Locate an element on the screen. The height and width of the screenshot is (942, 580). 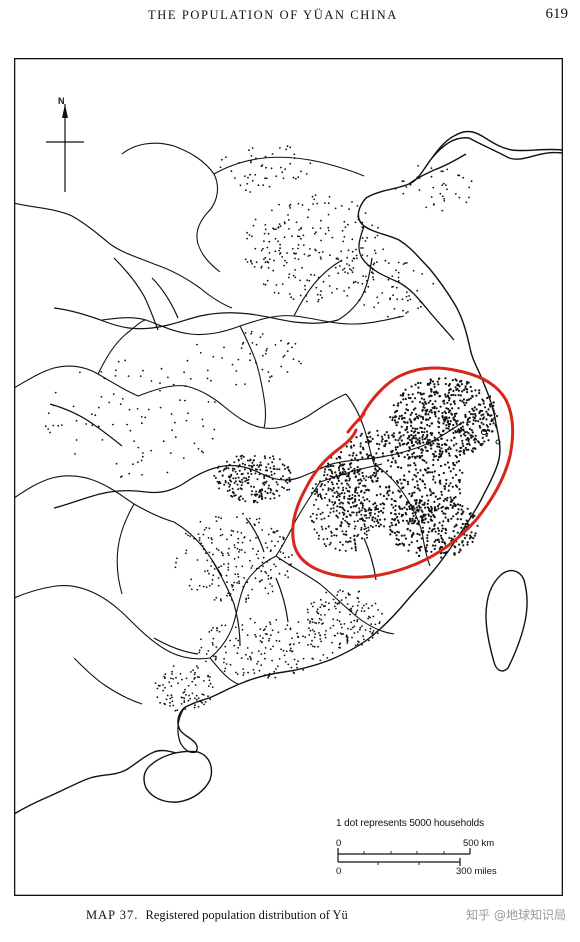
shandong-peninsula is located at coordinates (437, 169).